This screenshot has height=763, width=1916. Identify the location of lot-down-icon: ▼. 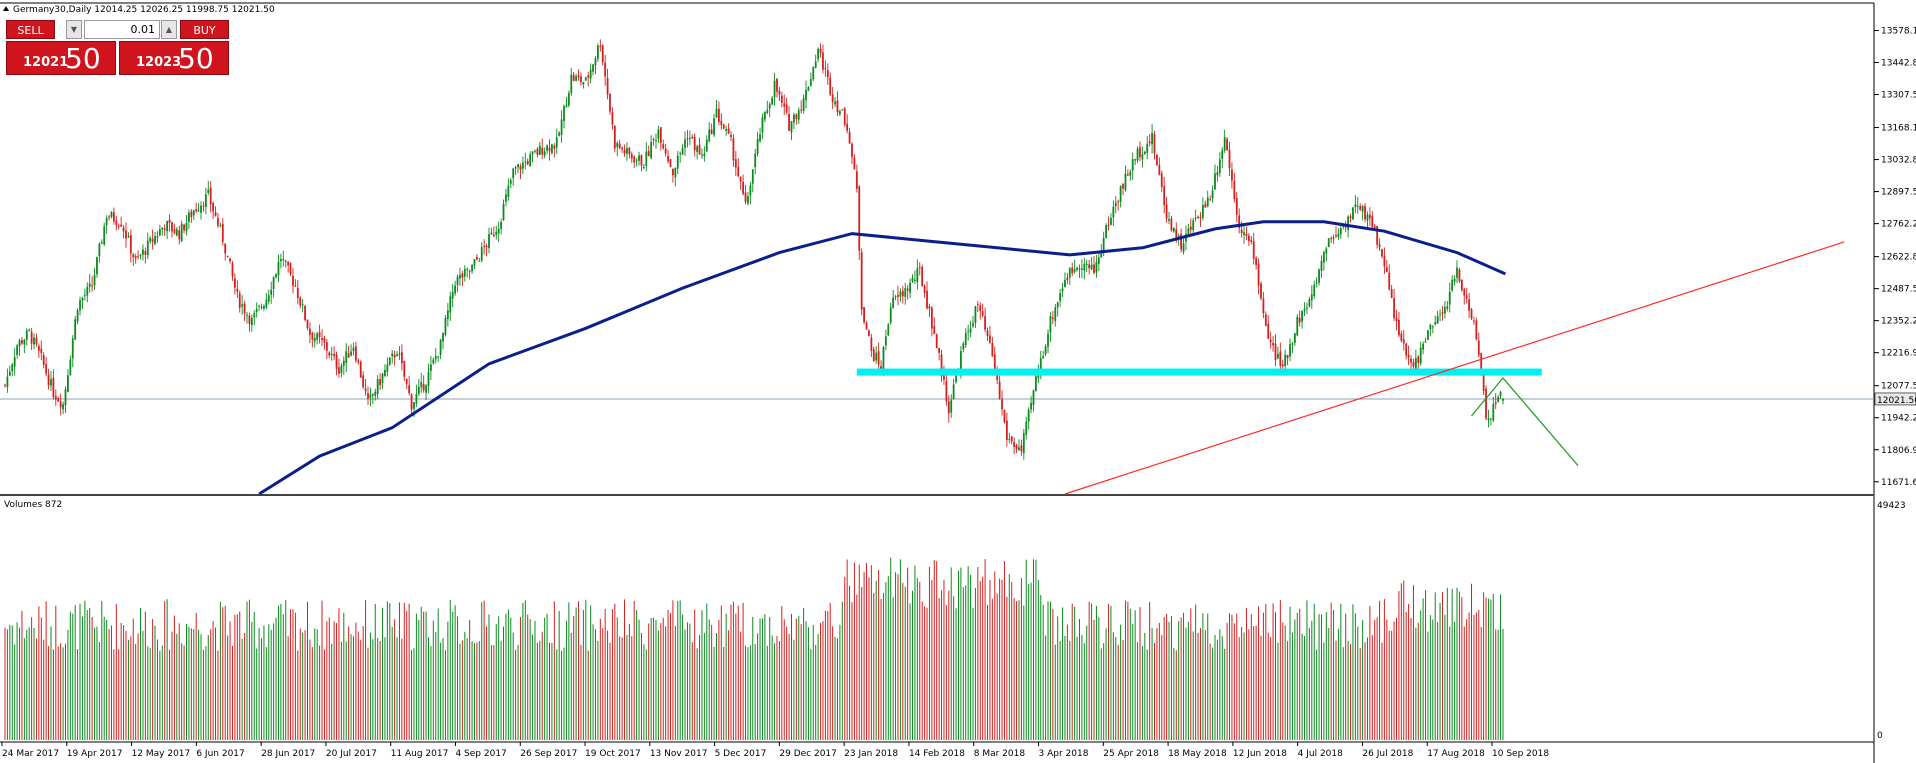
(74, 29).